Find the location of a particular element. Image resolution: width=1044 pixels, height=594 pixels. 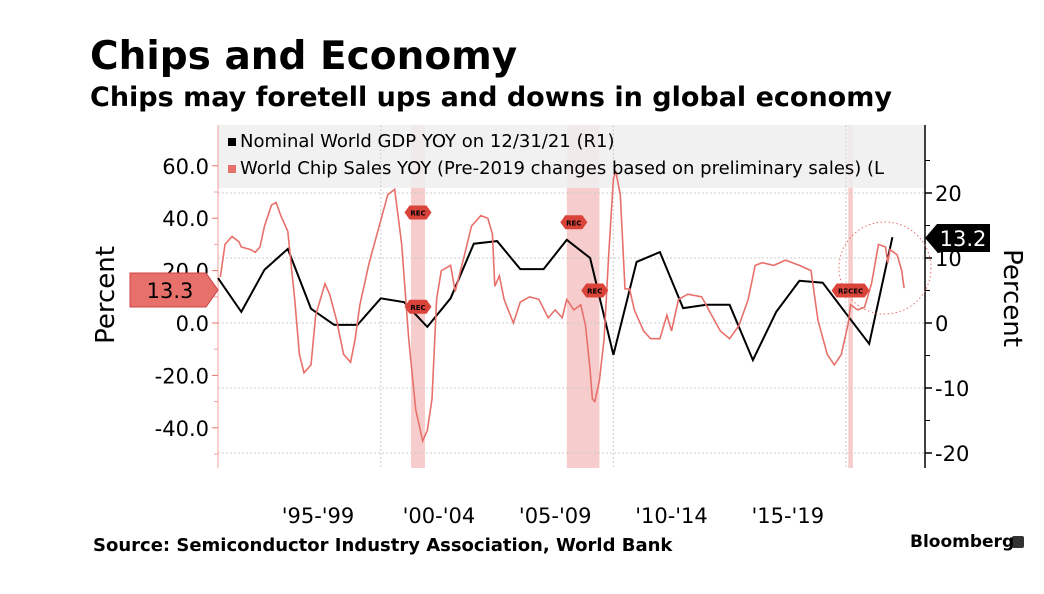

x-axis-tick-label: '05-'09 is located at coordinates (555, 516).